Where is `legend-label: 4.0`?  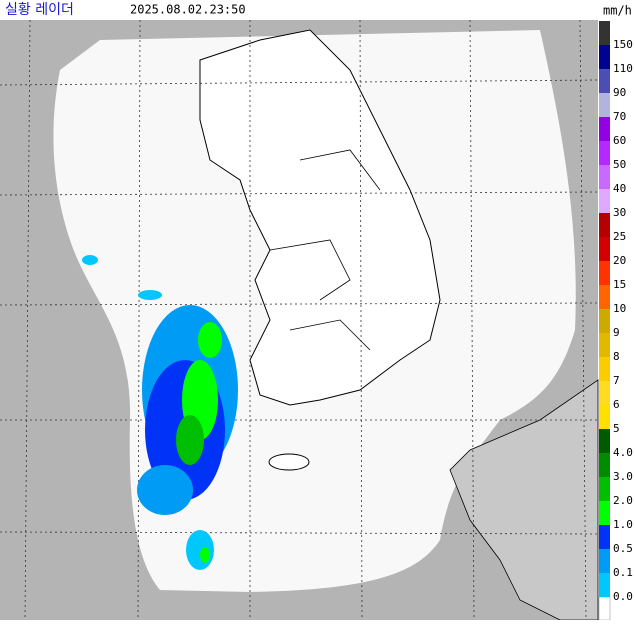
legend-label: 4.0 is located at coordinates (623, 452).